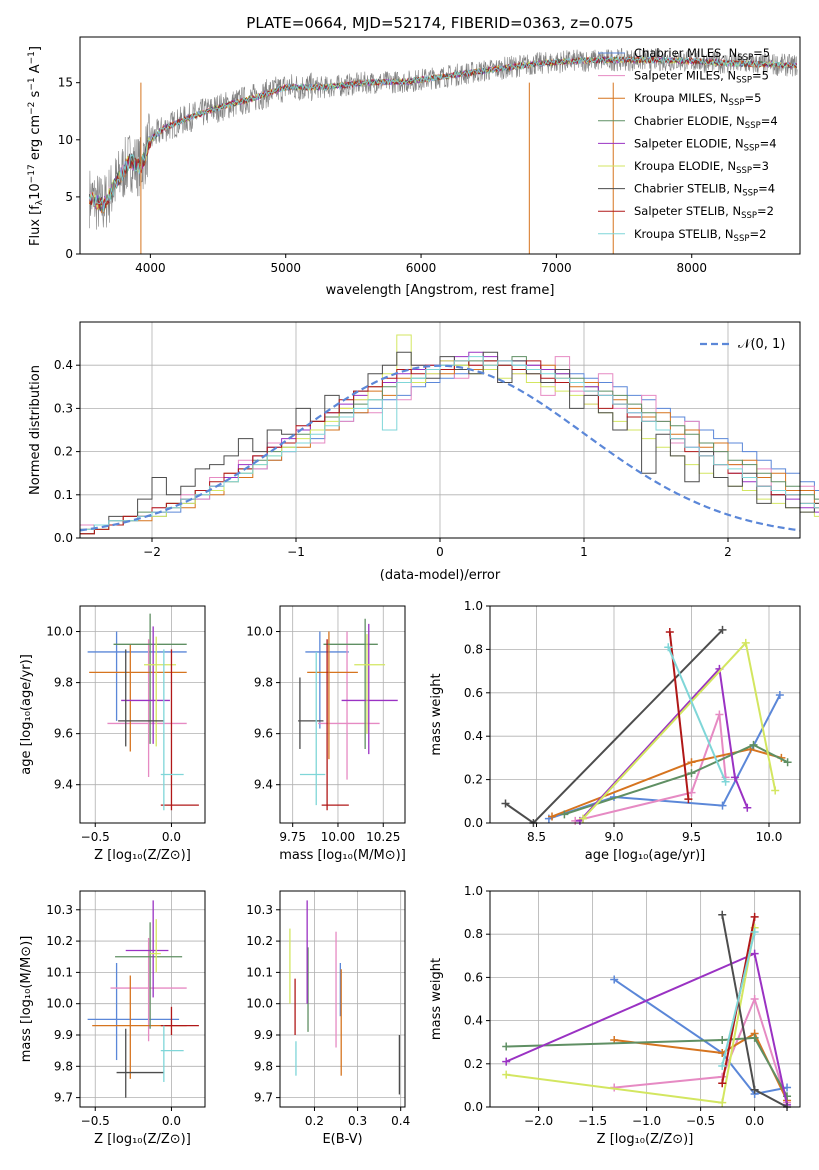 The height and width of the screenshot is (1170, 819). What do you see at coordinates (314, 1121) in the screenshot?
I see `x-tick-label: 0.2` at bounding box center [314, 1121].